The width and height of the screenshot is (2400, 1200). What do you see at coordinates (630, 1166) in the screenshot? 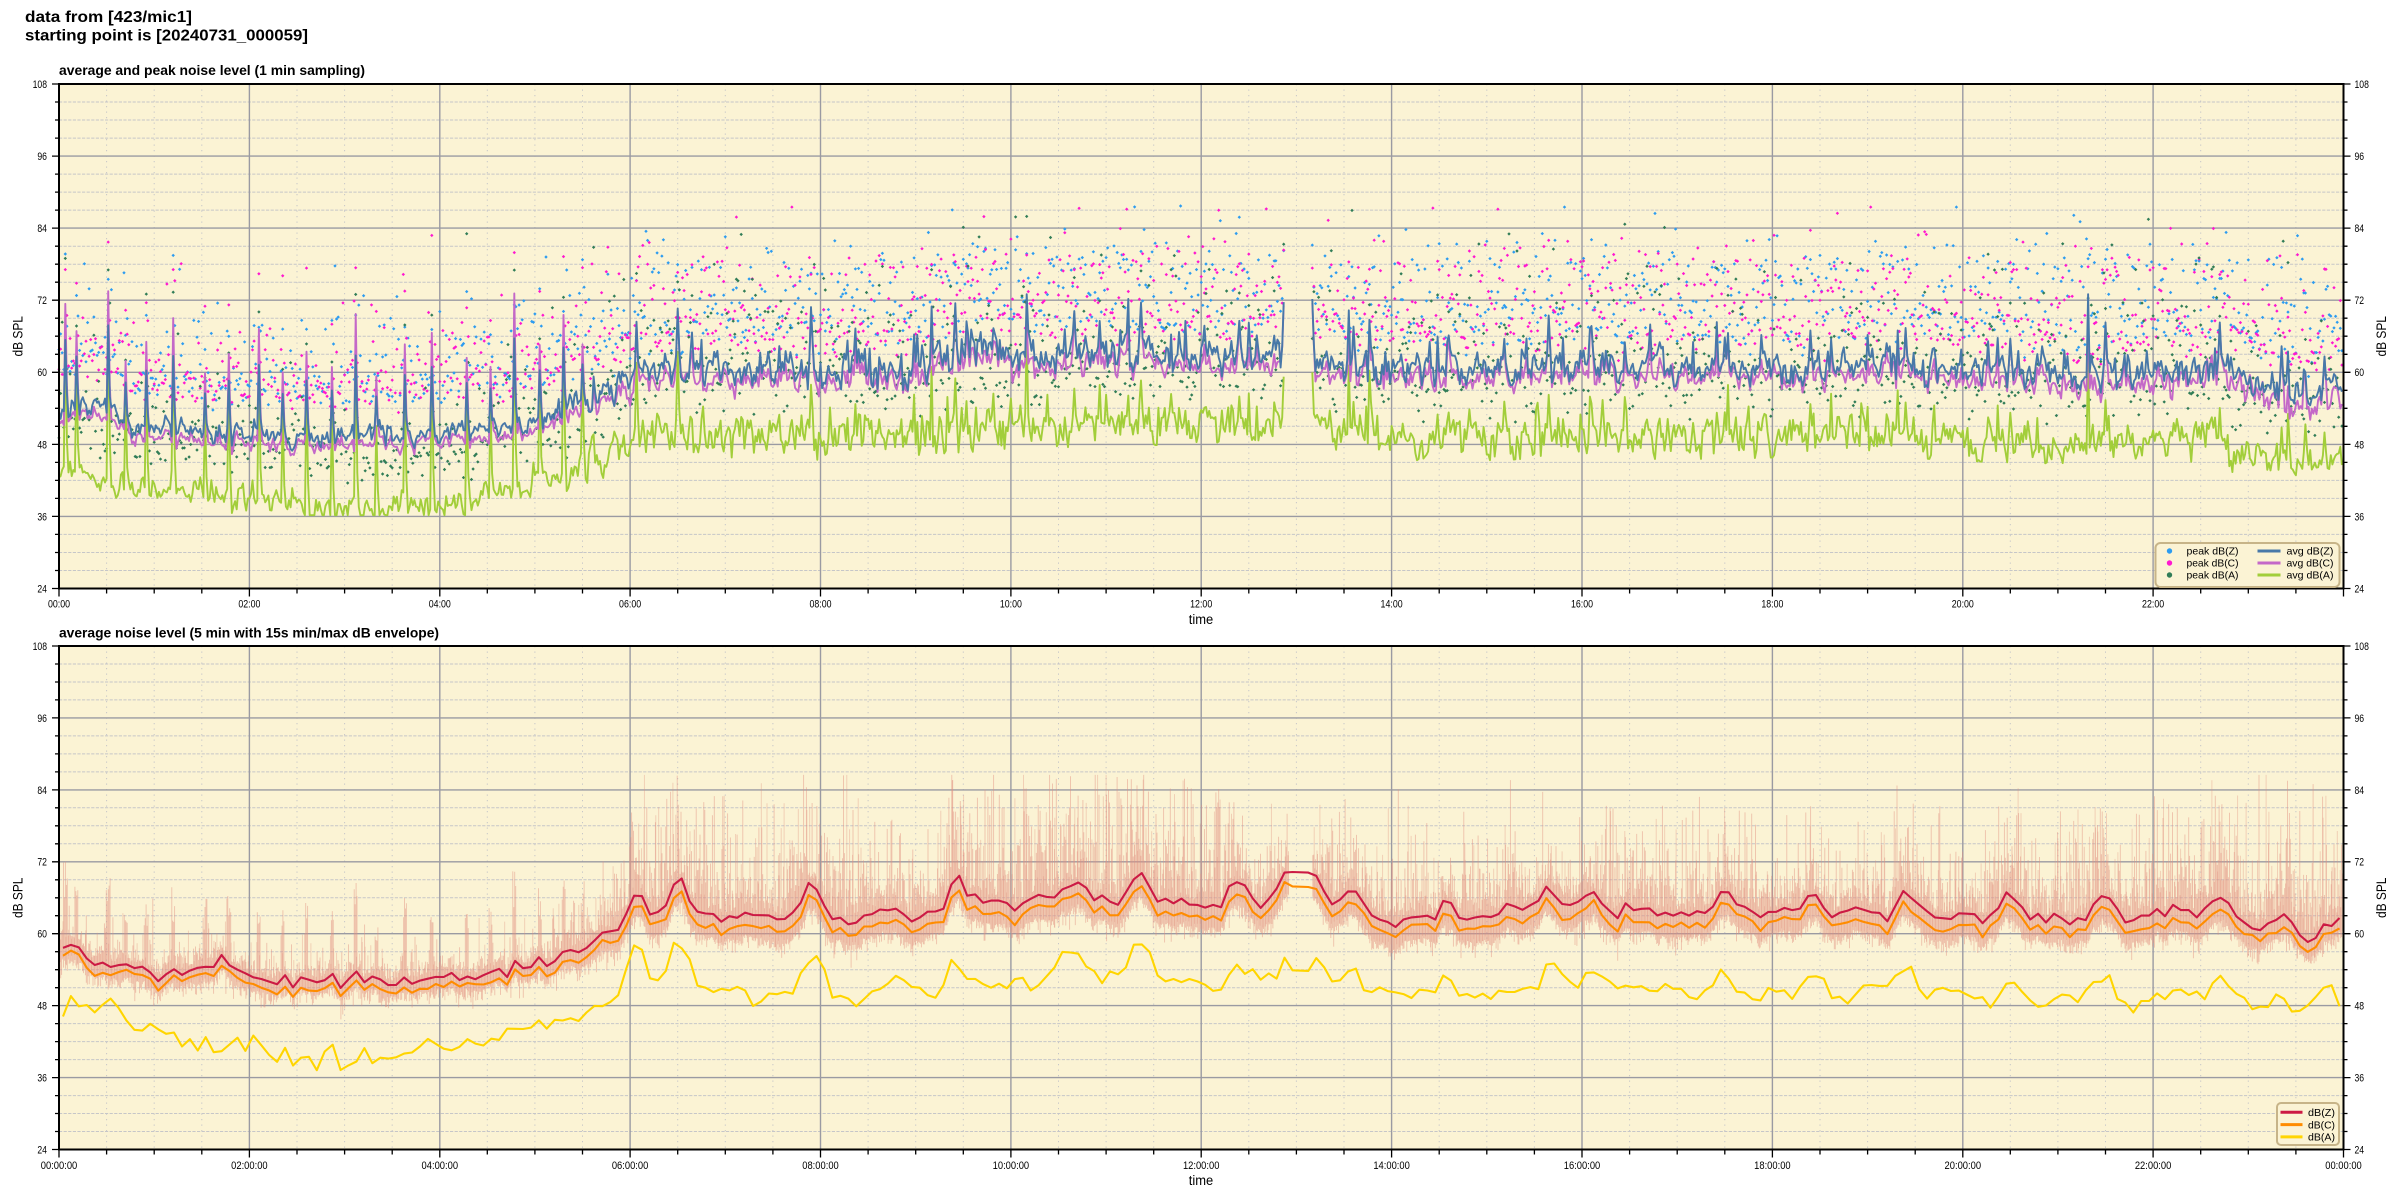
I see `svg-text: 06:00:00` at bounding box center [630, 1166].